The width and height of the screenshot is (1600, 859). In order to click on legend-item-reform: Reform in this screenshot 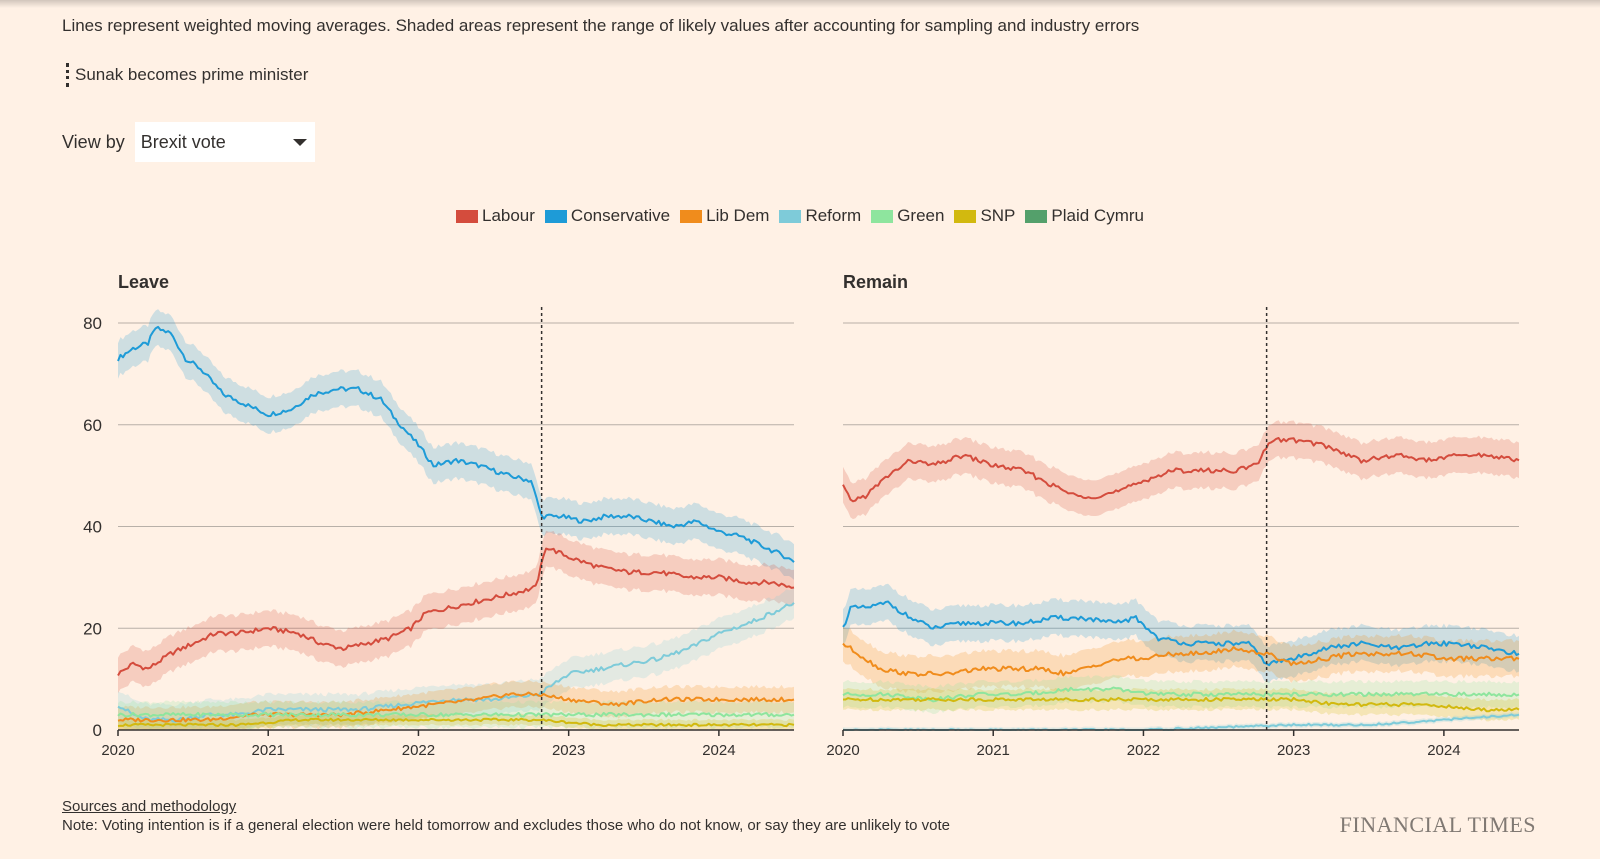, I will do `click(820, 216)`.